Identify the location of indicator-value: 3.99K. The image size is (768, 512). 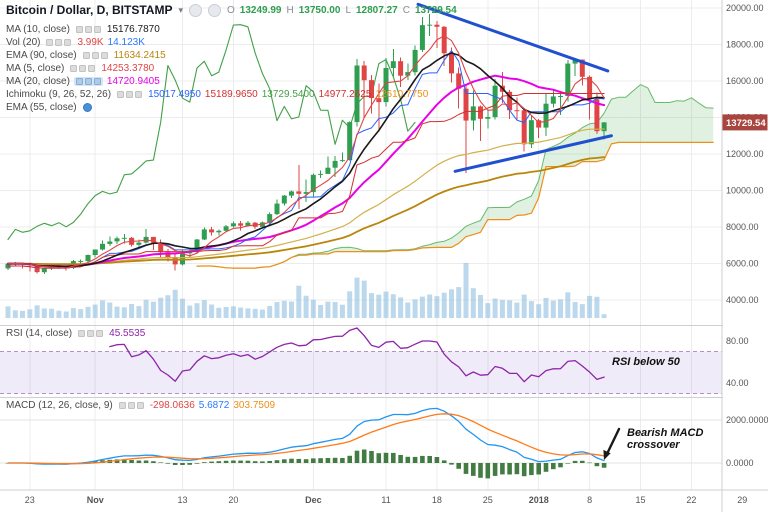
(90, 42).